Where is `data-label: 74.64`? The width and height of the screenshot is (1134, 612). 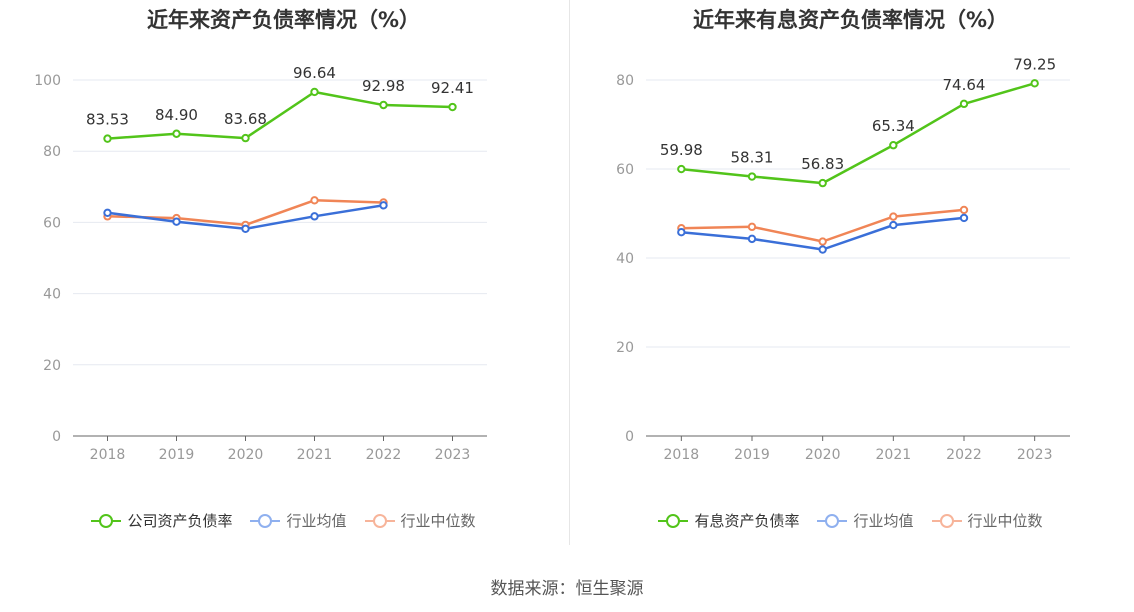
data-label: 74.64 is located at coordinates (964, 85).